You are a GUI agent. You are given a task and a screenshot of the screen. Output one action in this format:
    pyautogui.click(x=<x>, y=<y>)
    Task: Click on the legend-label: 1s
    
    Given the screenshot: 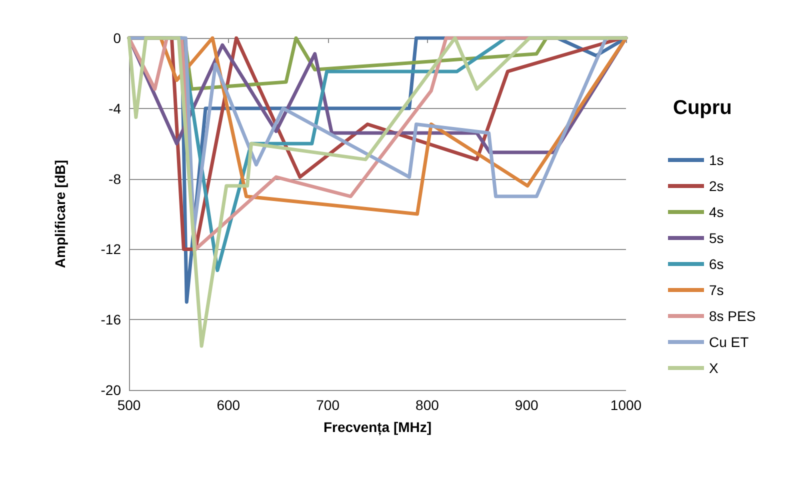 What is the action you would take?
    pyautogui.click(x=716, y=160)
    